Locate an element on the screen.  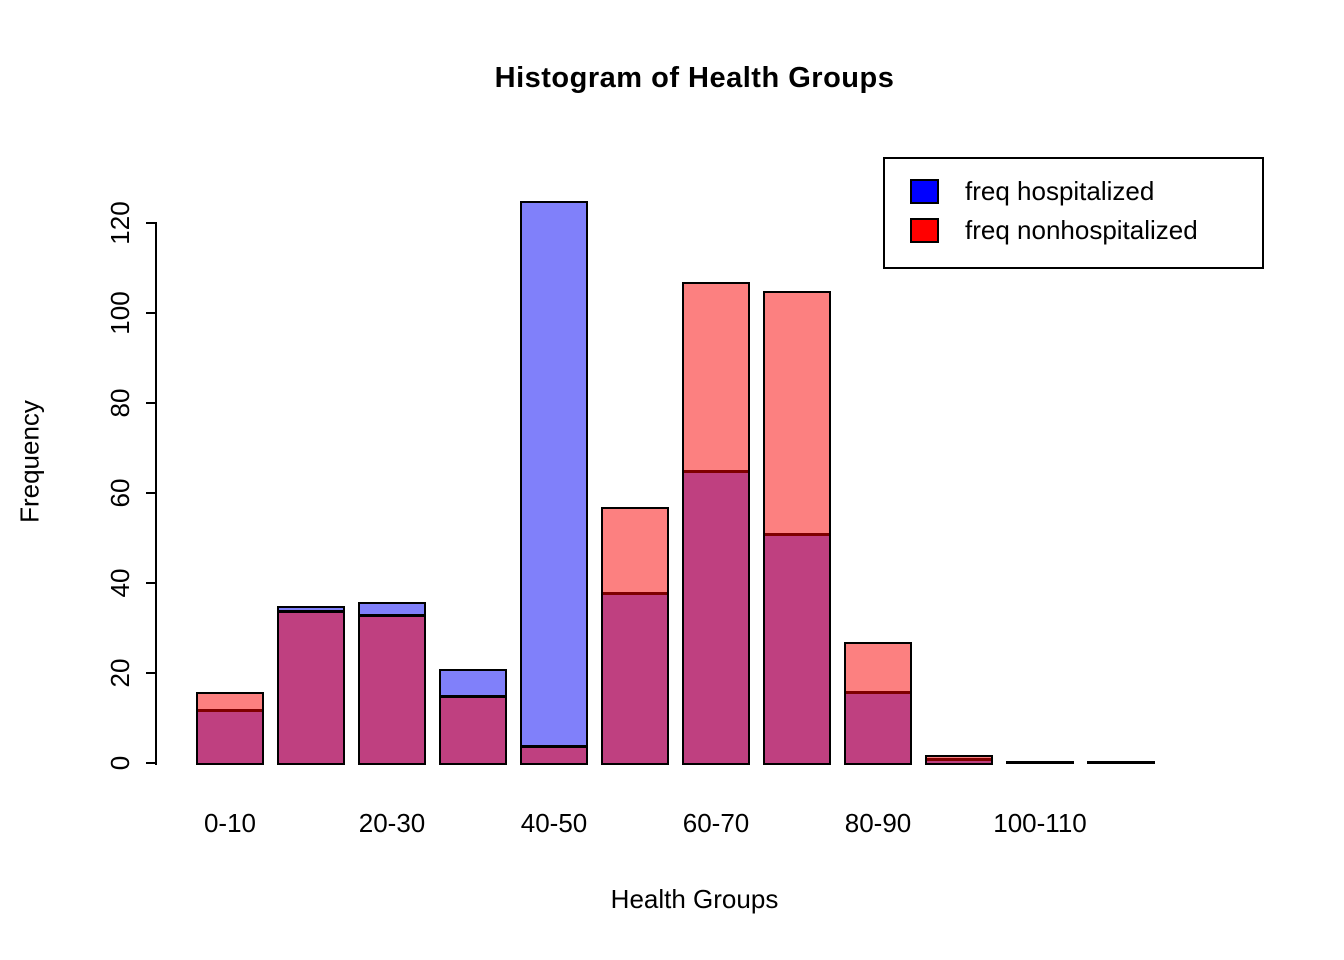
legend-item-nonhospitalized: freq nonhospitalized is located at coordinates (1073, 230).